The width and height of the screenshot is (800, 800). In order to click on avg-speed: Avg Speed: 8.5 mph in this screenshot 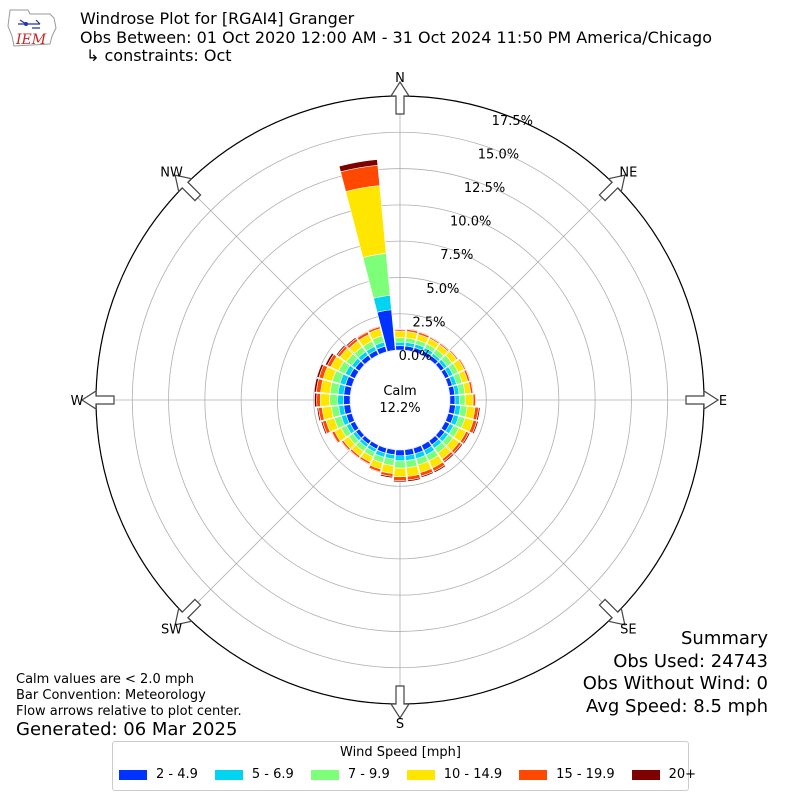, I will do `click(677, 706)`.